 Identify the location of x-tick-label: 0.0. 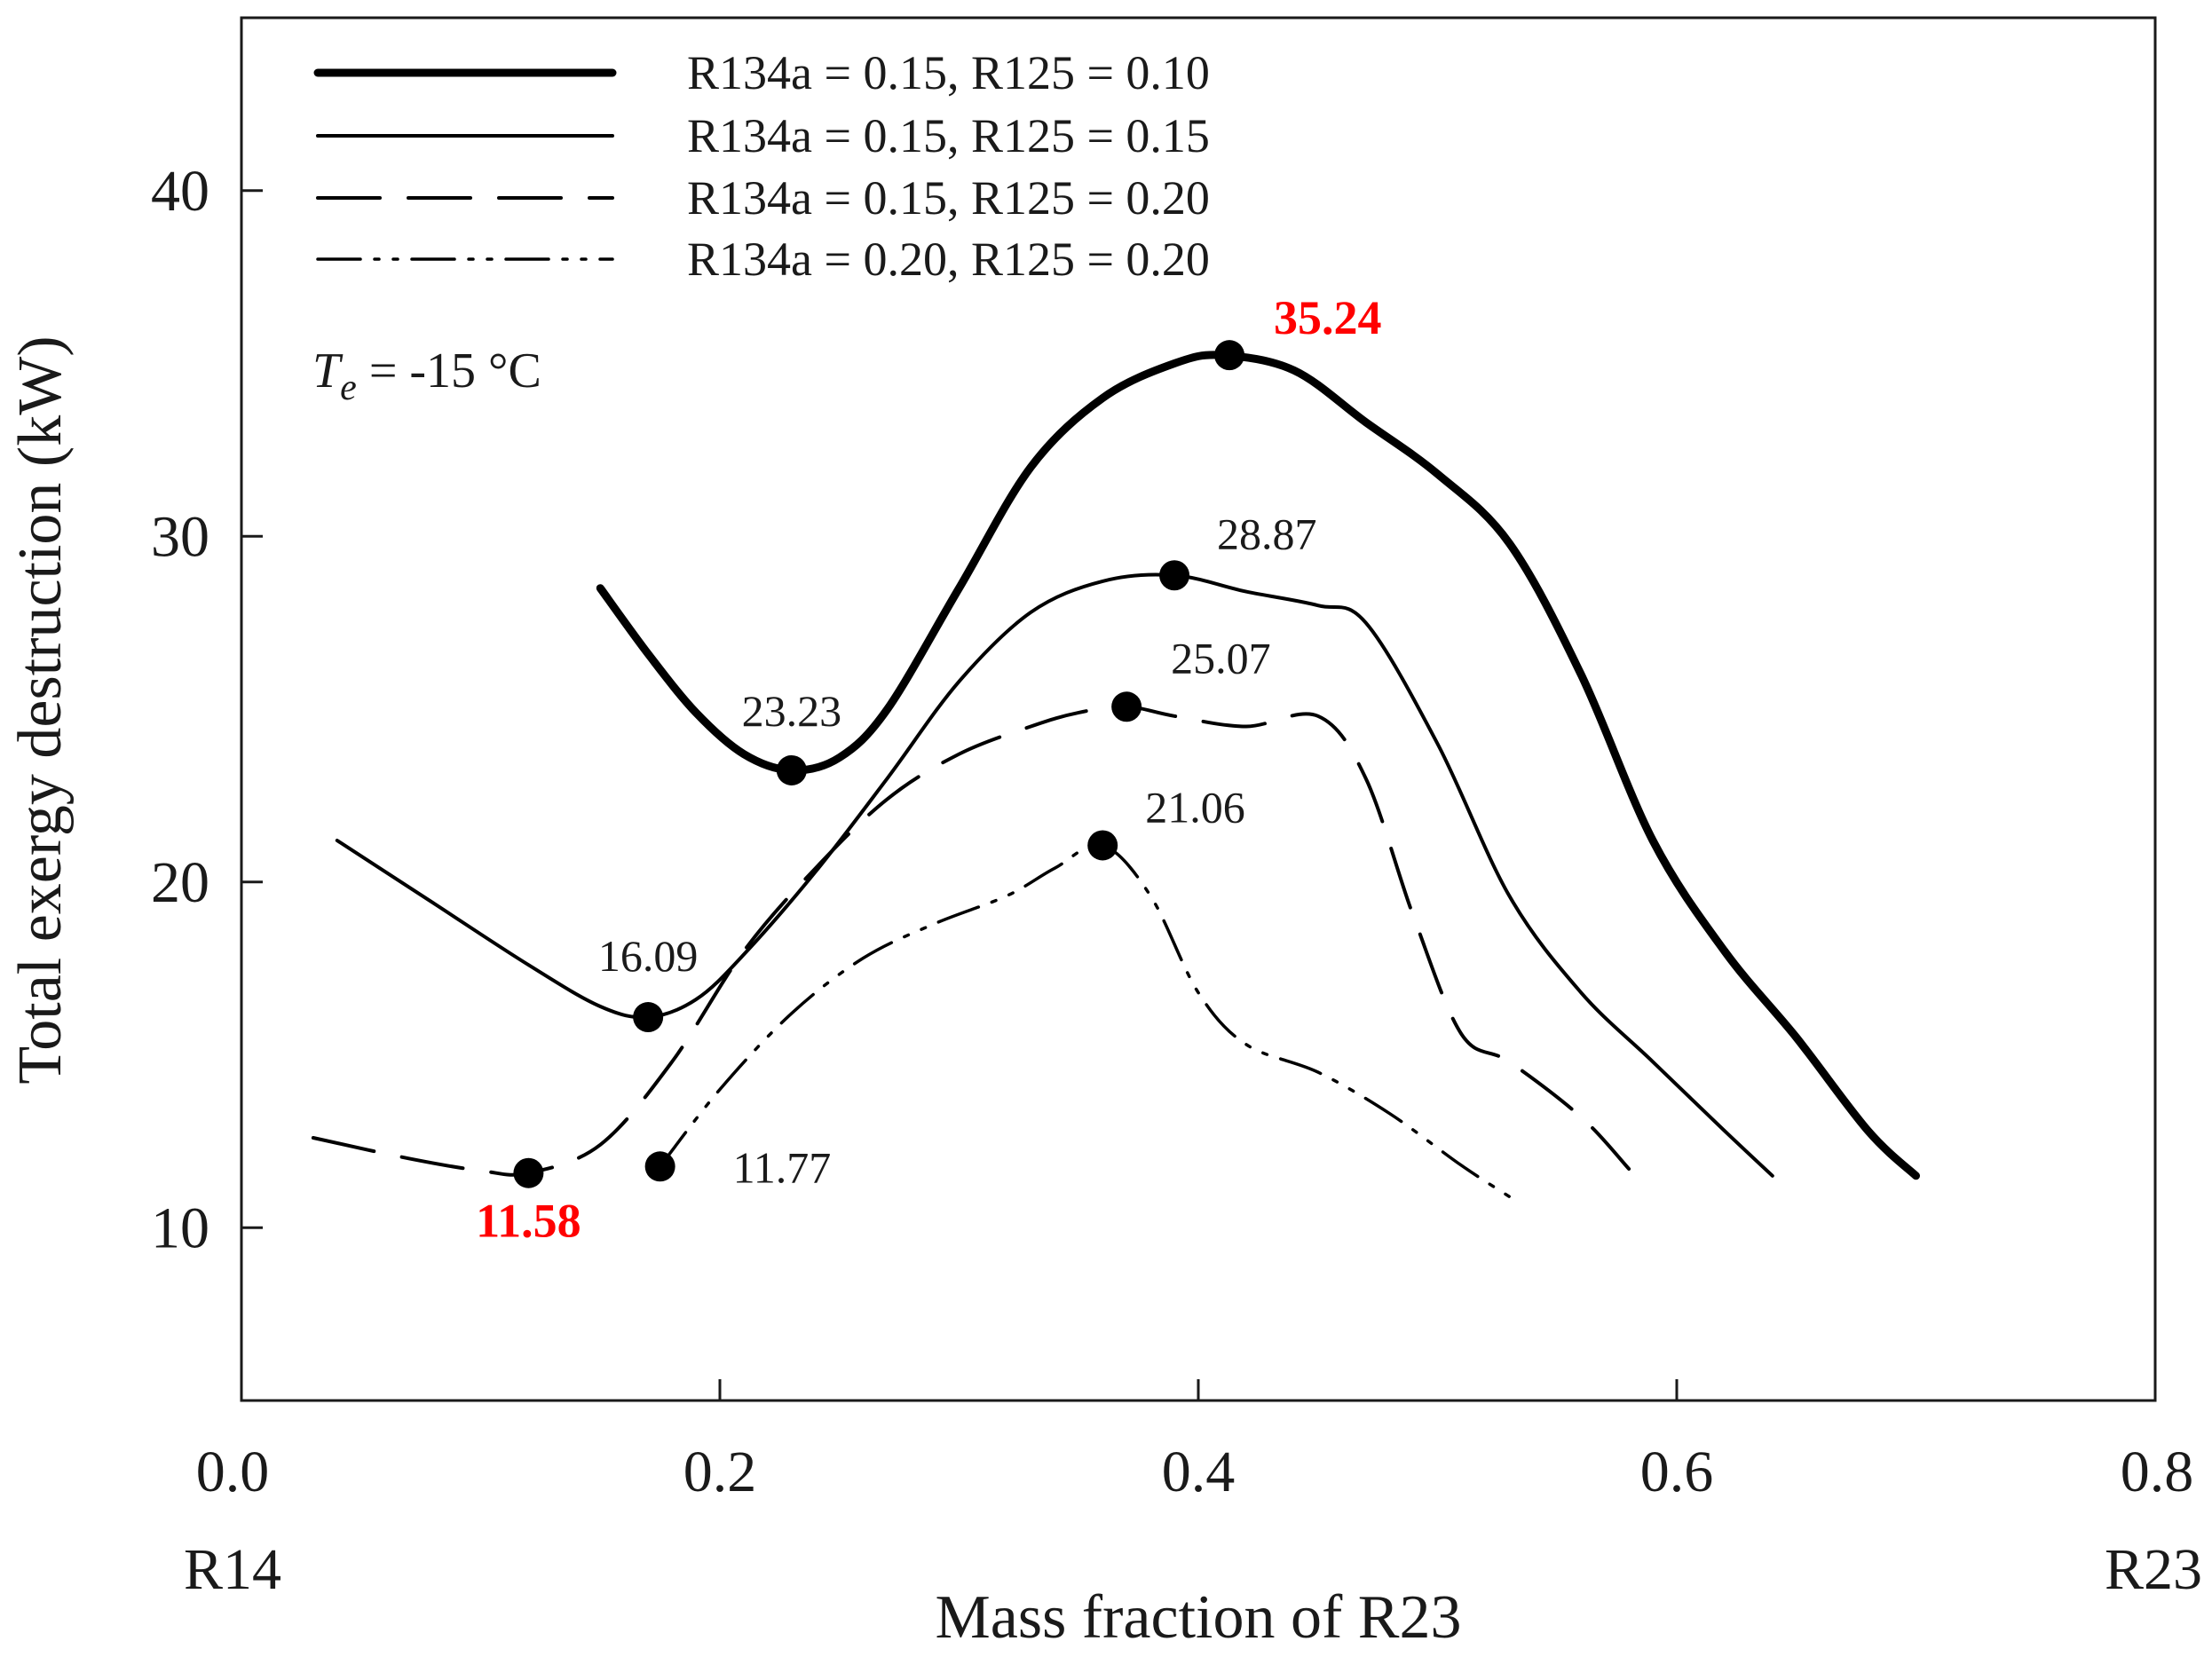
(233, 1472).